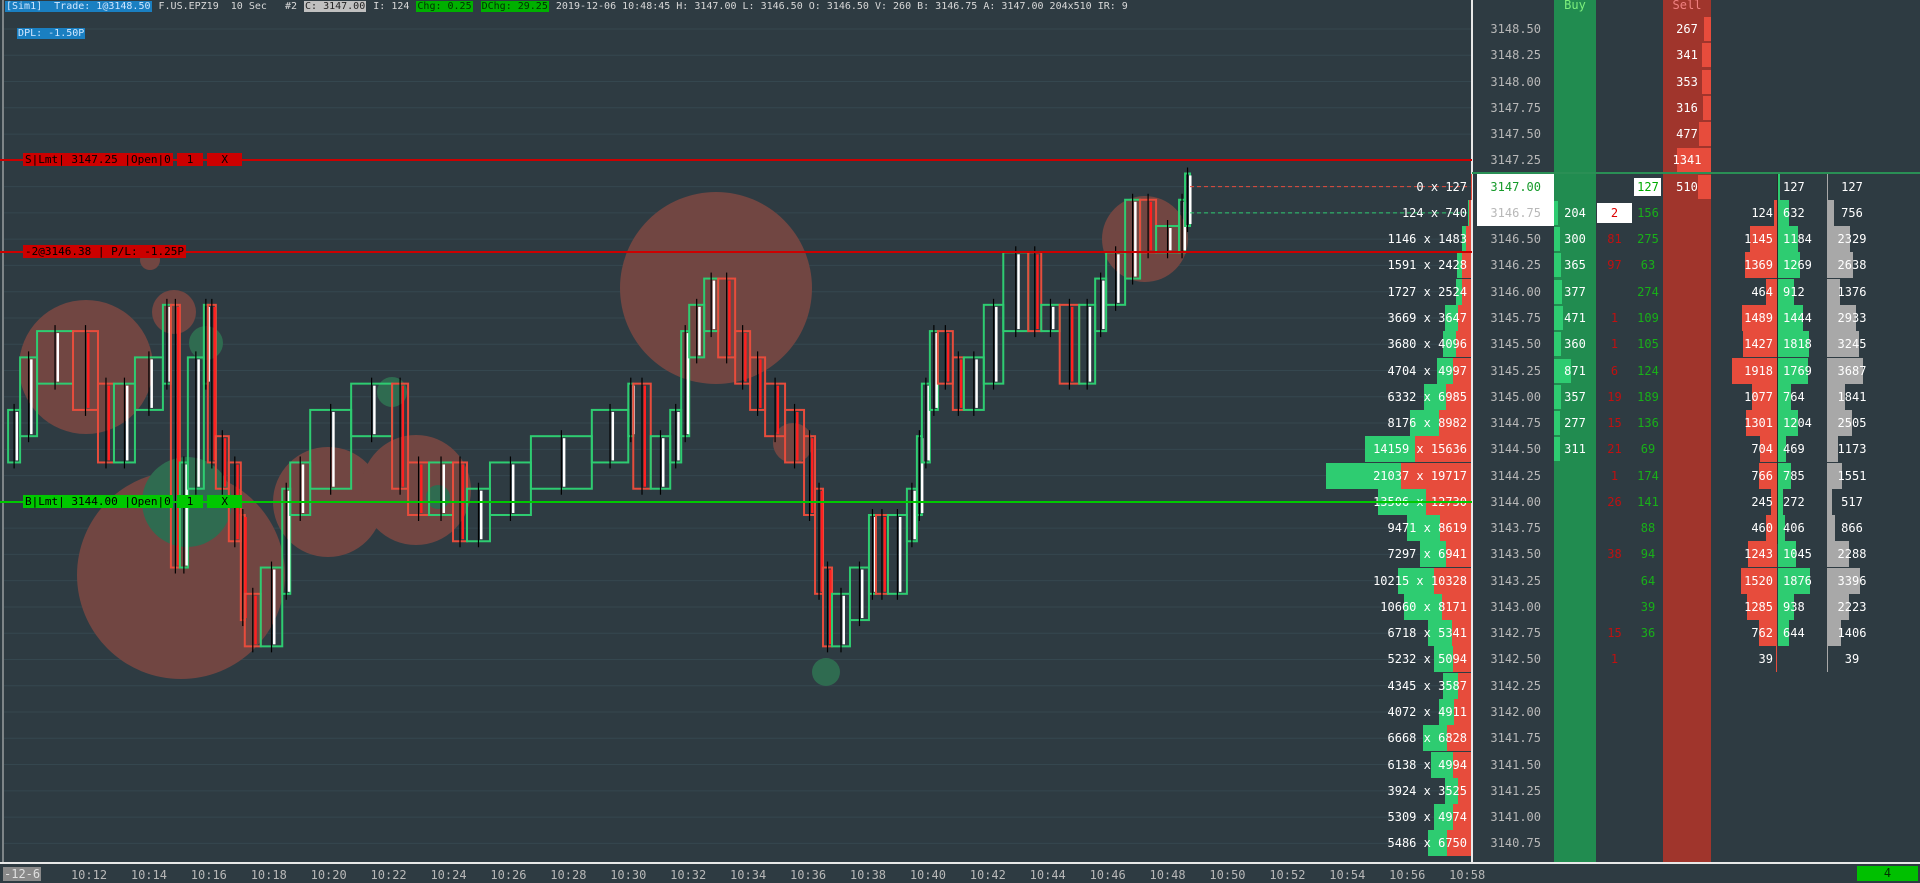  I want to click on position-line, so click(736, 251).